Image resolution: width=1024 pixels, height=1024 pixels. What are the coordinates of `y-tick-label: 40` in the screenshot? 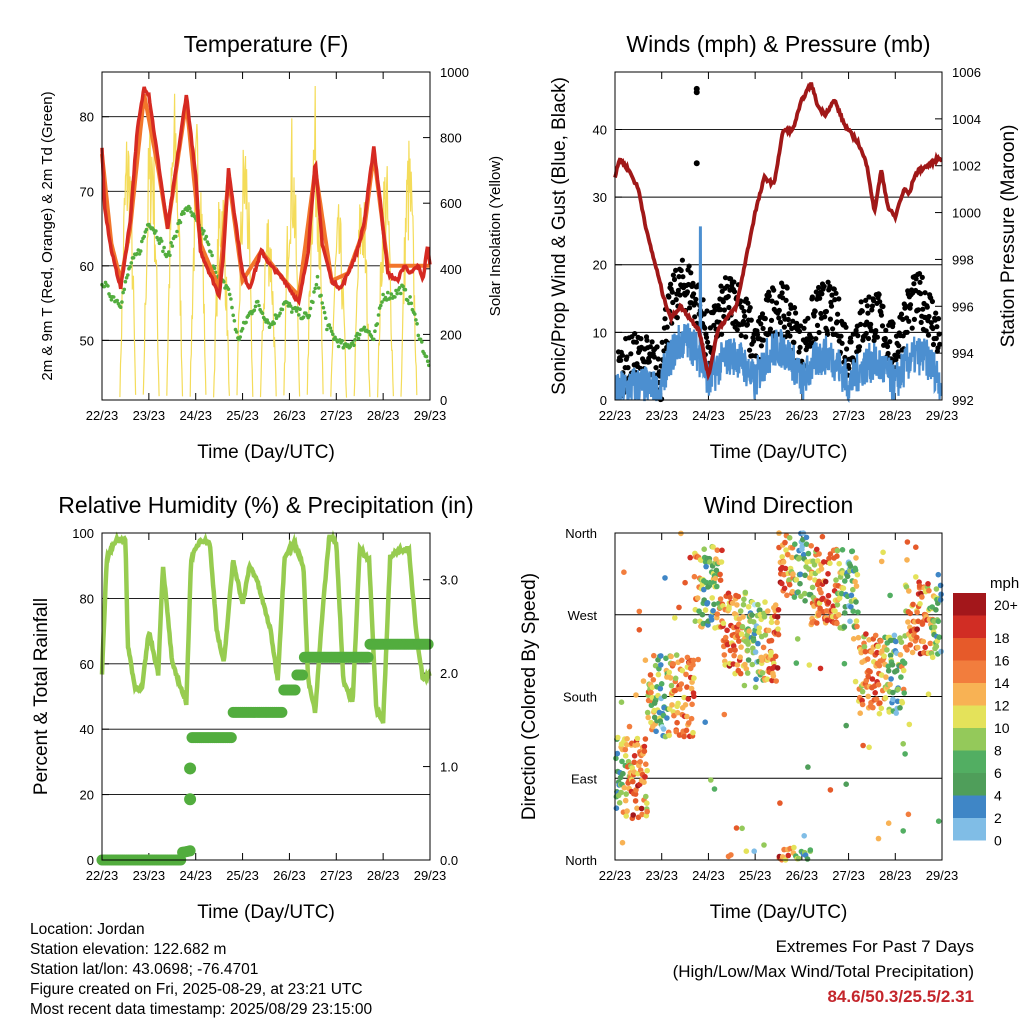 It's located at (600, 129).